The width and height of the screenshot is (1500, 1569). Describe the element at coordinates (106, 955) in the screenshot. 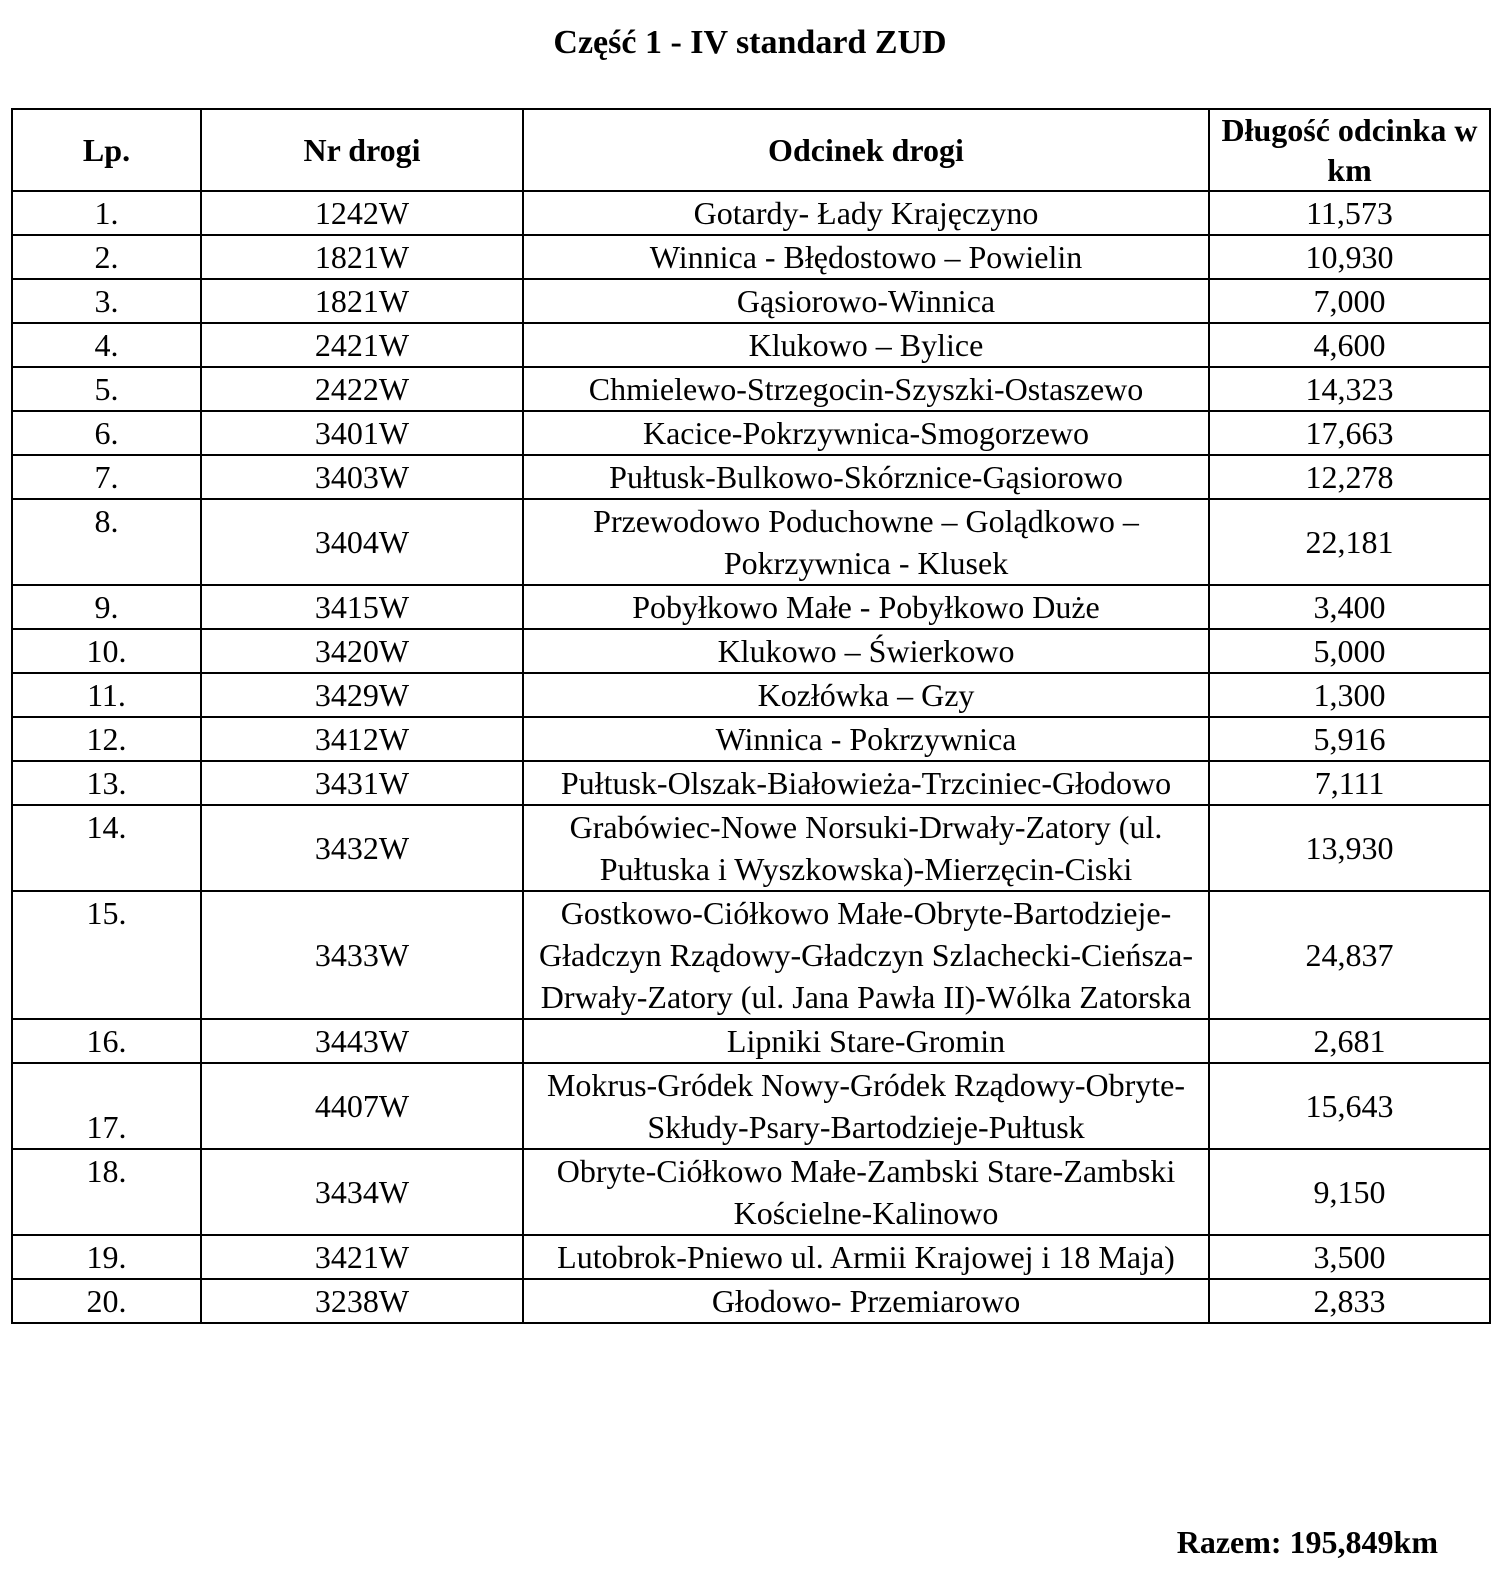

I see `cell-lp: 15.` at that location.